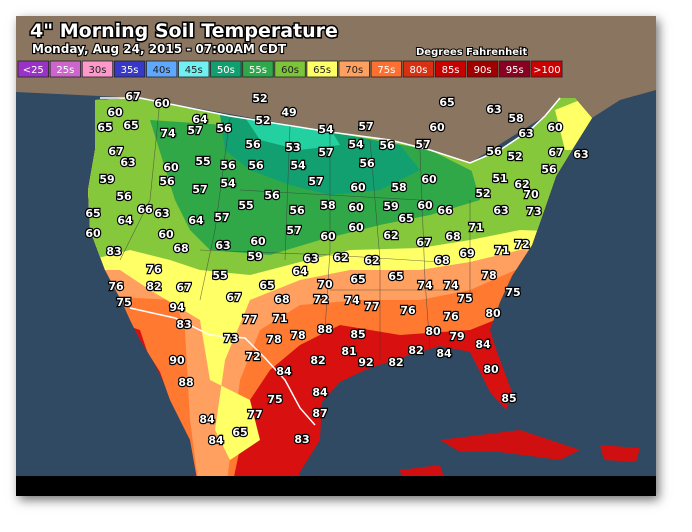 Image resolution: width=692 pixels, height=532 pixels. I want to click on station-value: 85, so click(508, 398).